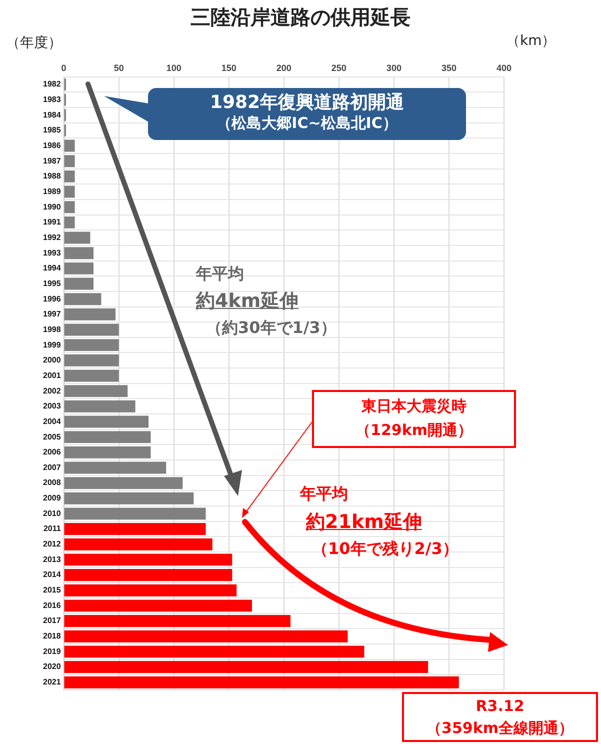 Image resolution: width=601 pixels, height=744 pixels. What do you see at coordinates (52, 590) in the screenshot?
I see `y-tick-label: 2015` at bounding box center [52, 590].